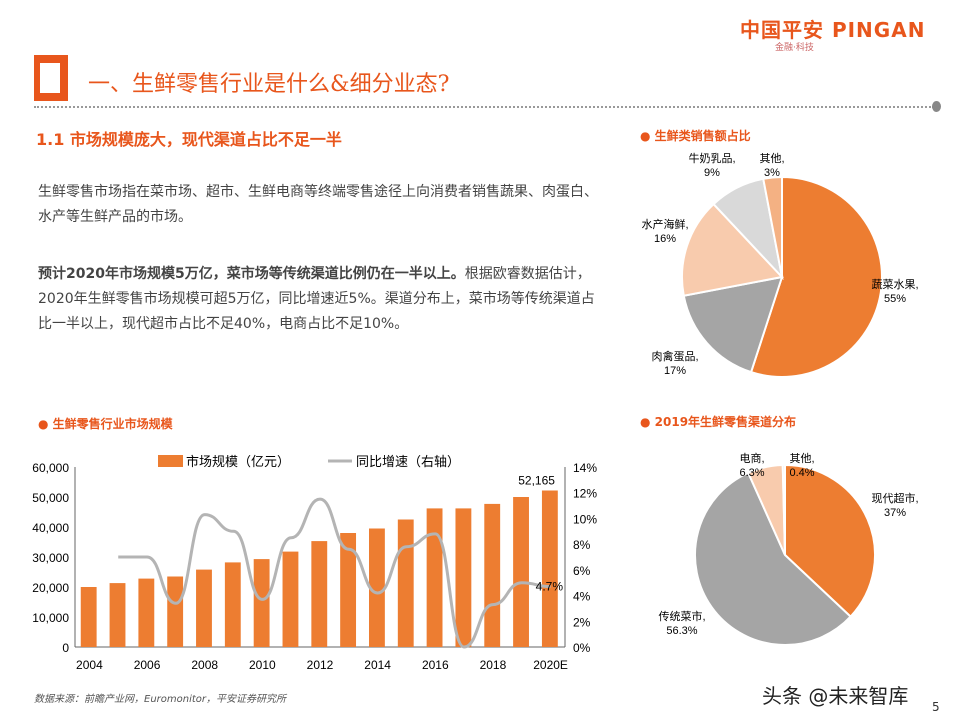 The height and width of the screenshot is (720, 960). What do you see at coordinates (170, 461) in the screenshot?
I see `legend-bar-swatch` at bounding box center [170, 461].